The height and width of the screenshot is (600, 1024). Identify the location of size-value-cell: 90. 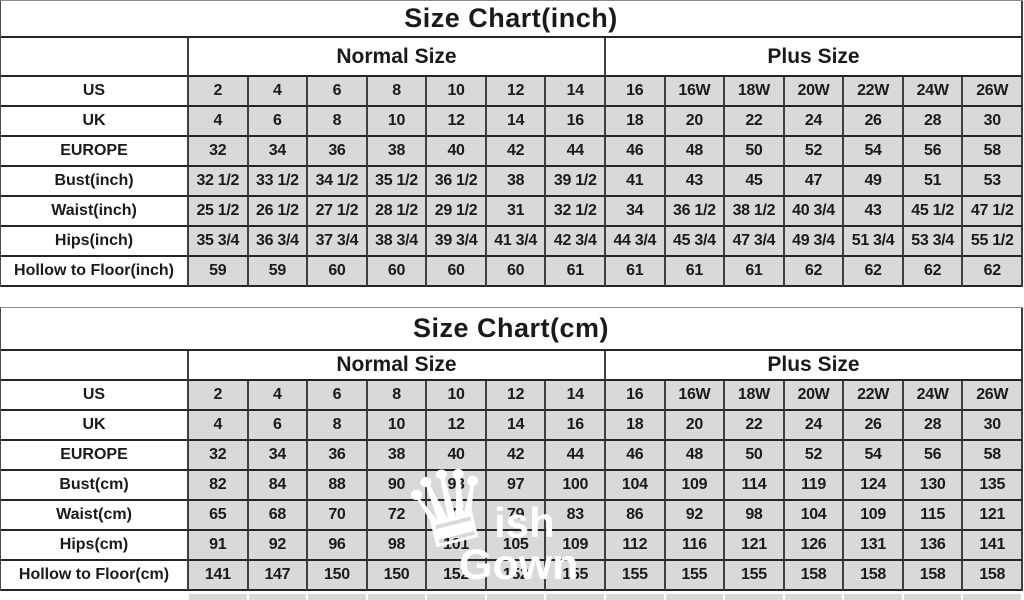
(397, 486).